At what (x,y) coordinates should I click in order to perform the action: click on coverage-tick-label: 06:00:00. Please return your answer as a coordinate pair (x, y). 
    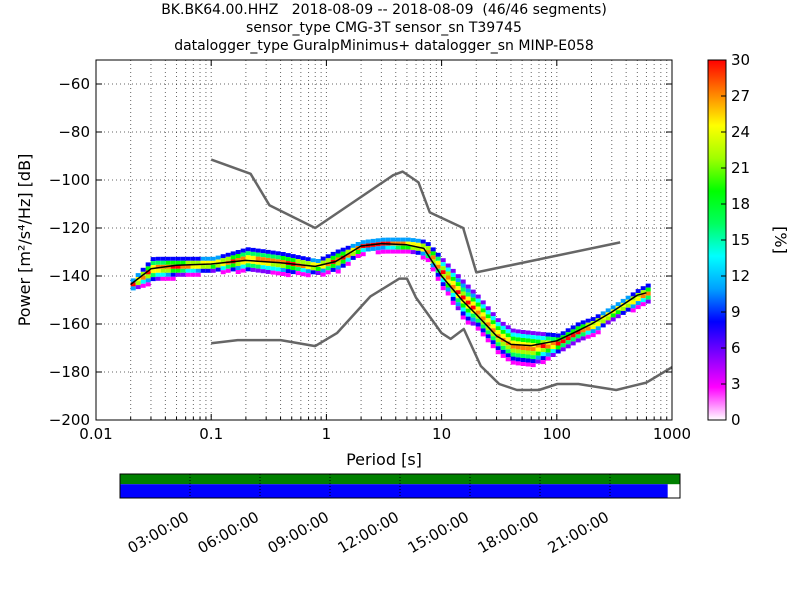
    Looking at the image, I should click on (228, 532).